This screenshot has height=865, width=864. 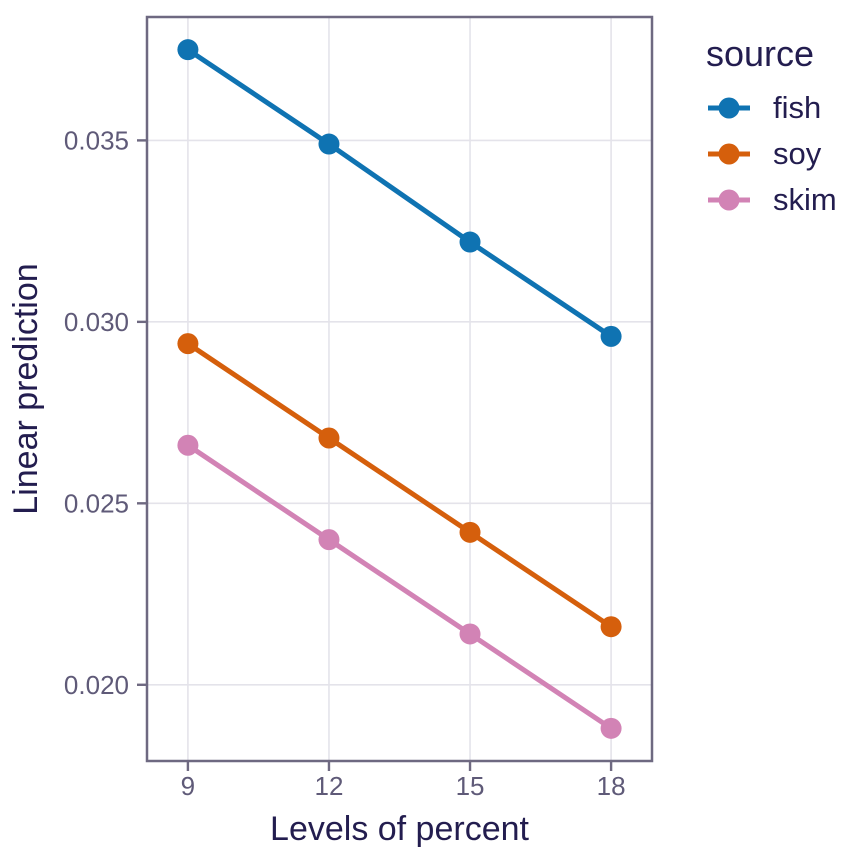 What do you see at coordinates (96, 140) in the screenshot?
I see `y-tick-label-0.035: 0.035` at bounding box center [96, 140].